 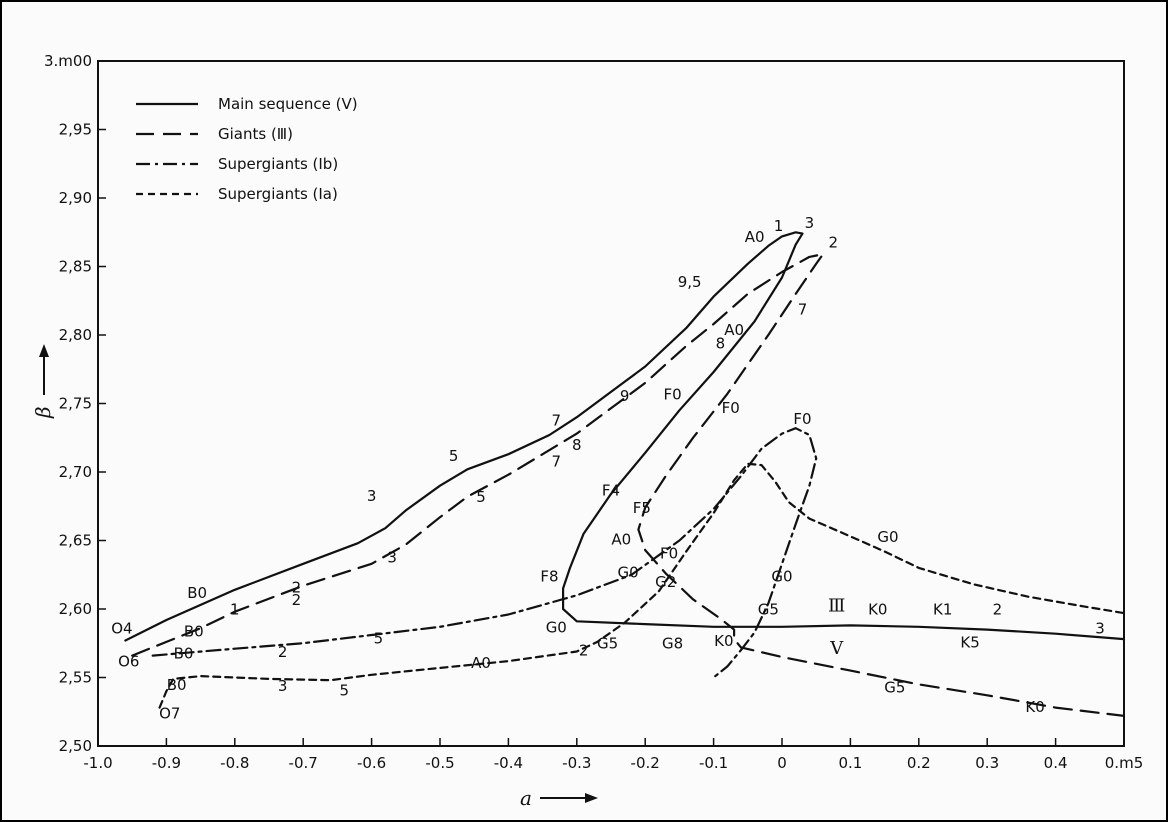 What do you see at coordinates (591, 798) in the screenshot?
I see `x-axis-arrowhead` at bounding box center [591, 798].